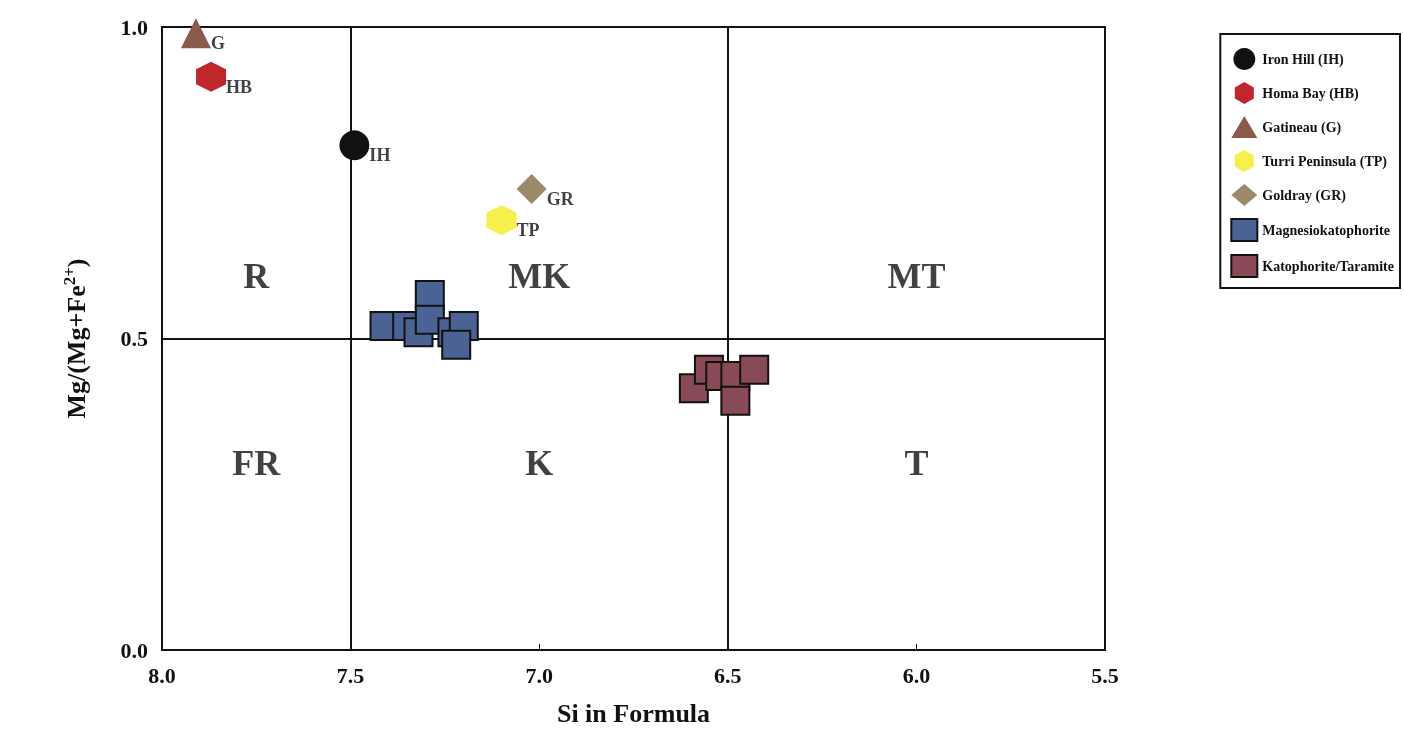 Image resolution: width=1404 pixels, height=755 pixels. Describe the element at coordinates (1328, 266) in the screenshot. I see `legend-label: Katophorite/Taramite` at that location.